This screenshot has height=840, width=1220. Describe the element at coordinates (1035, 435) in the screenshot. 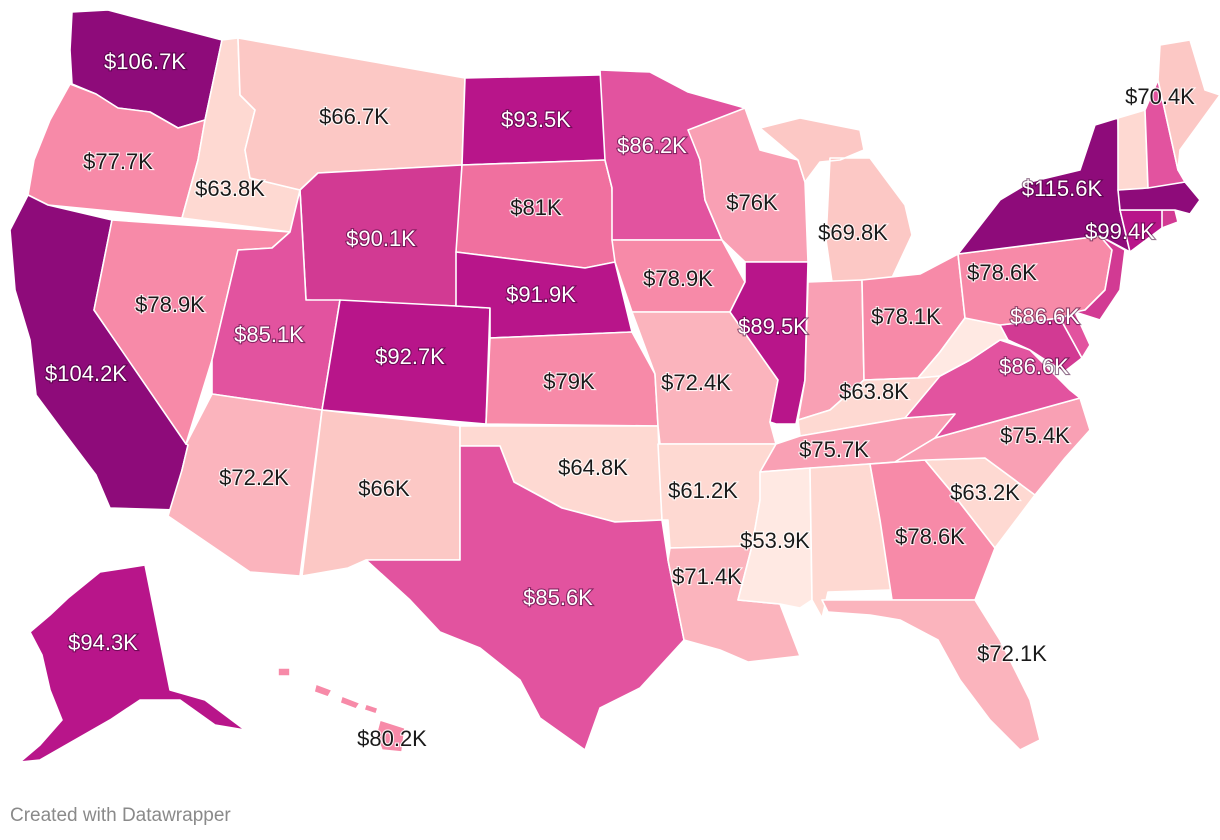

I see `state-value-label-nc: $75.4K` at that location.